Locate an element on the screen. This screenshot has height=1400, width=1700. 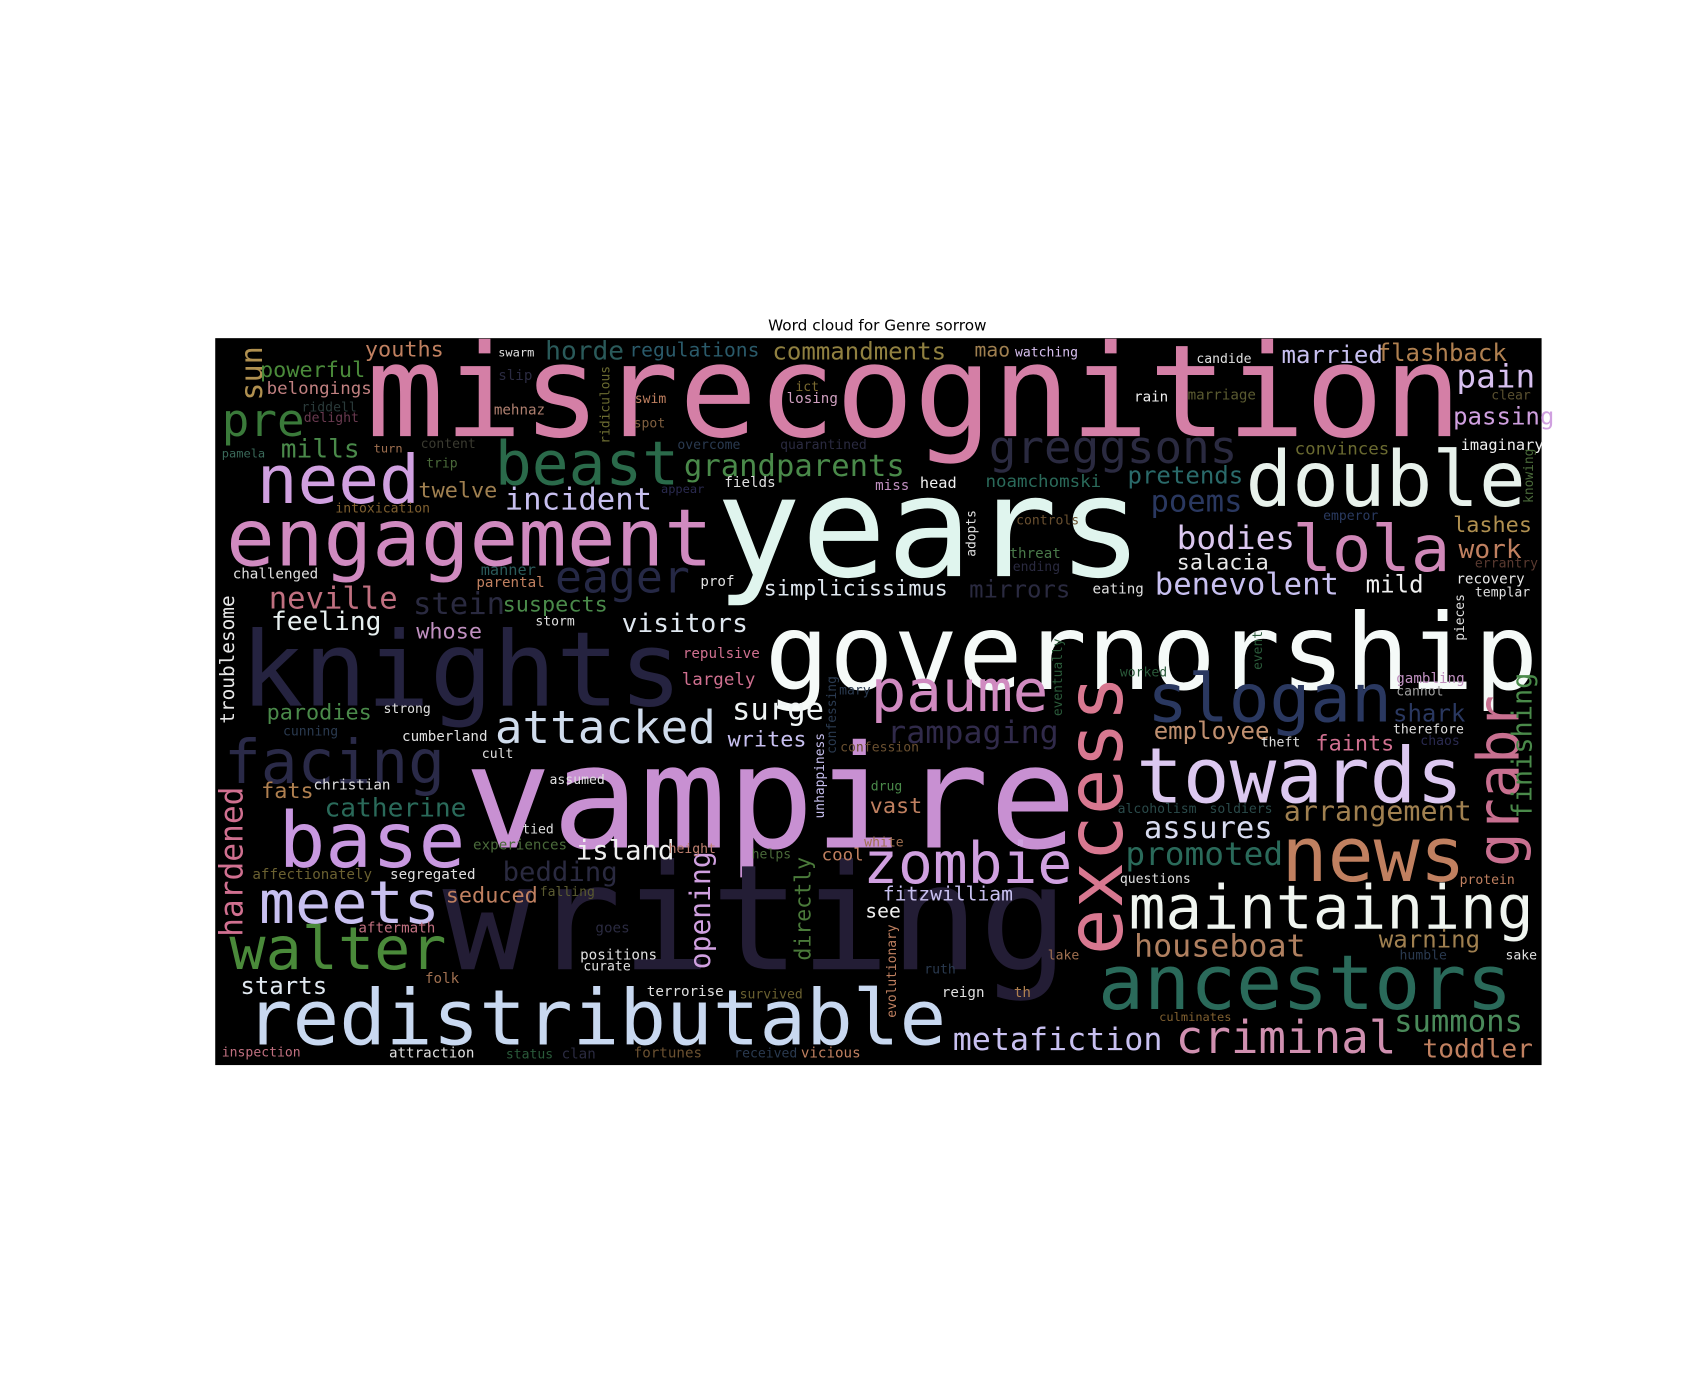
word: status is located at coordinates (529, 1055).